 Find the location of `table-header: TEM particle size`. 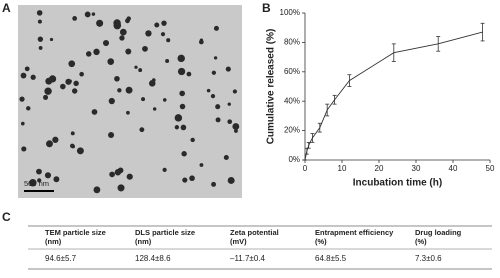

table-header: TEM particle size is located at coordinates (75, 232).